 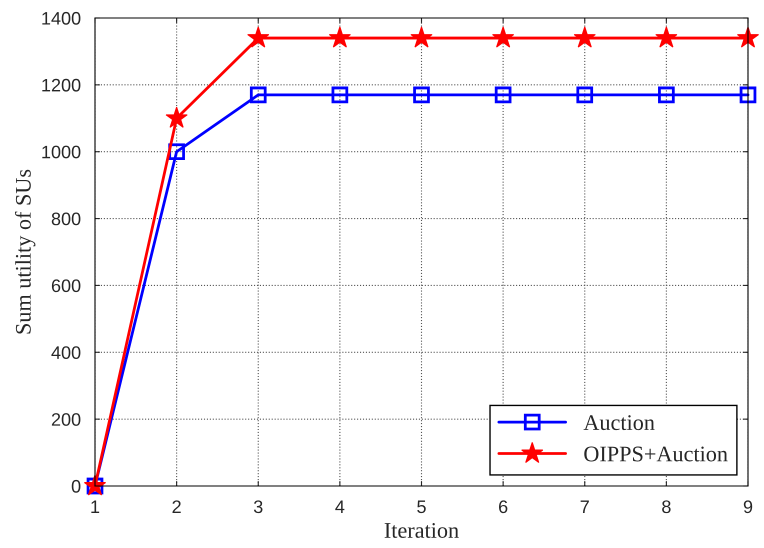 I want to click on x-tick-label: 7, so click(x=584, y=506).